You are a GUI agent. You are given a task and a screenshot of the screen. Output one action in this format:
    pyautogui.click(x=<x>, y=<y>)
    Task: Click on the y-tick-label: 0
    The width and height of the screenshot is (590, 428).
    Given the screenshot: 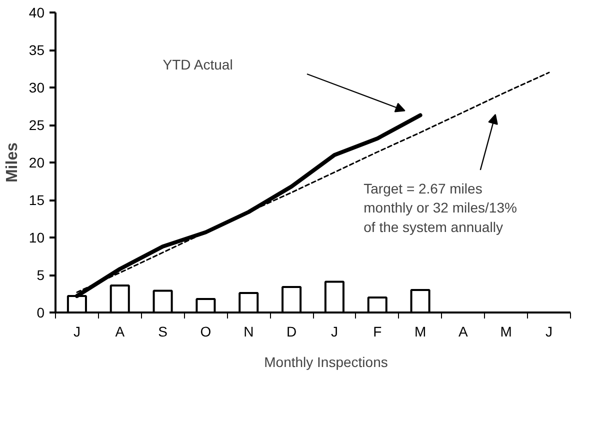 What is the action you would take?
    pyautogui.click(x=40, y=312)
    